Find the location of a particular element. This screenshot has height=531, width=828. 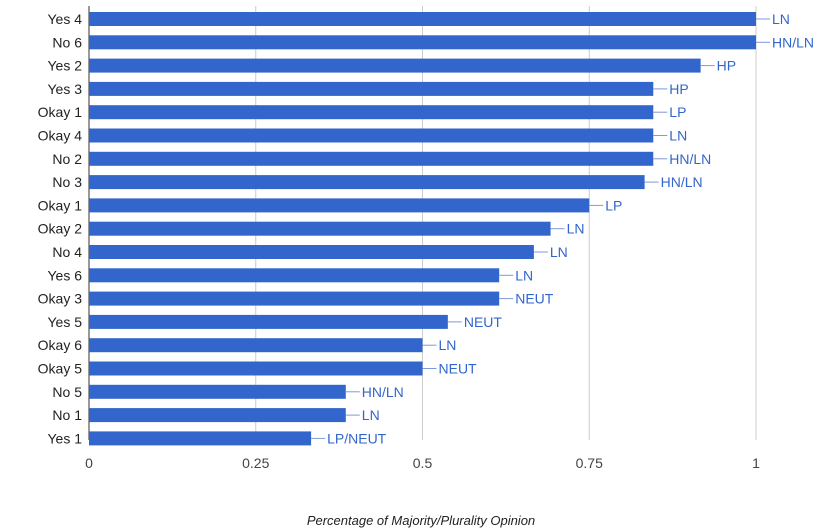

x-tick-label: 0.75 is located at coordinates (589, 463).